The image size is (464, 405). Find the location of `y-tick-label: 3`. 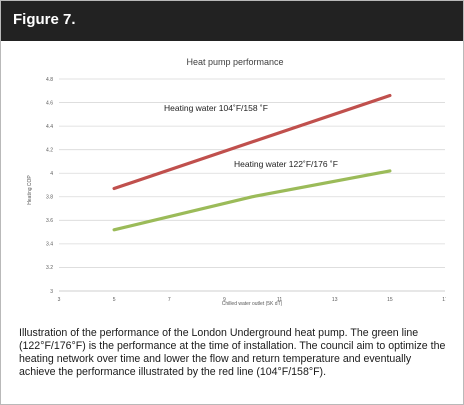

y-tick-label: 3 is located at coordinates (51, 292).